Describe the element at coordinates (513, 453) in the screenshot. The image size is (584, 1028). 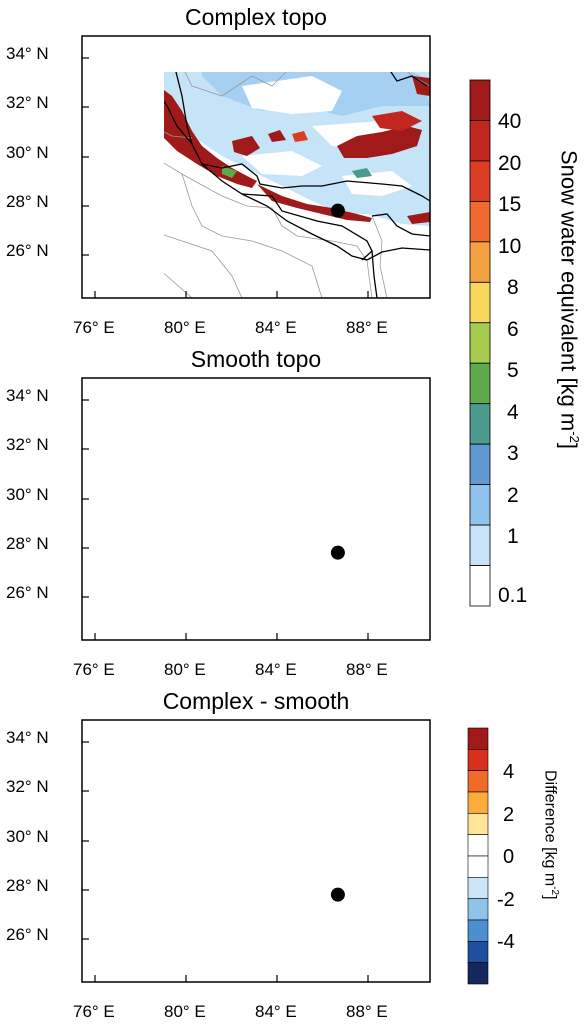
I see `swe-colorbar-label: 3` at that location.